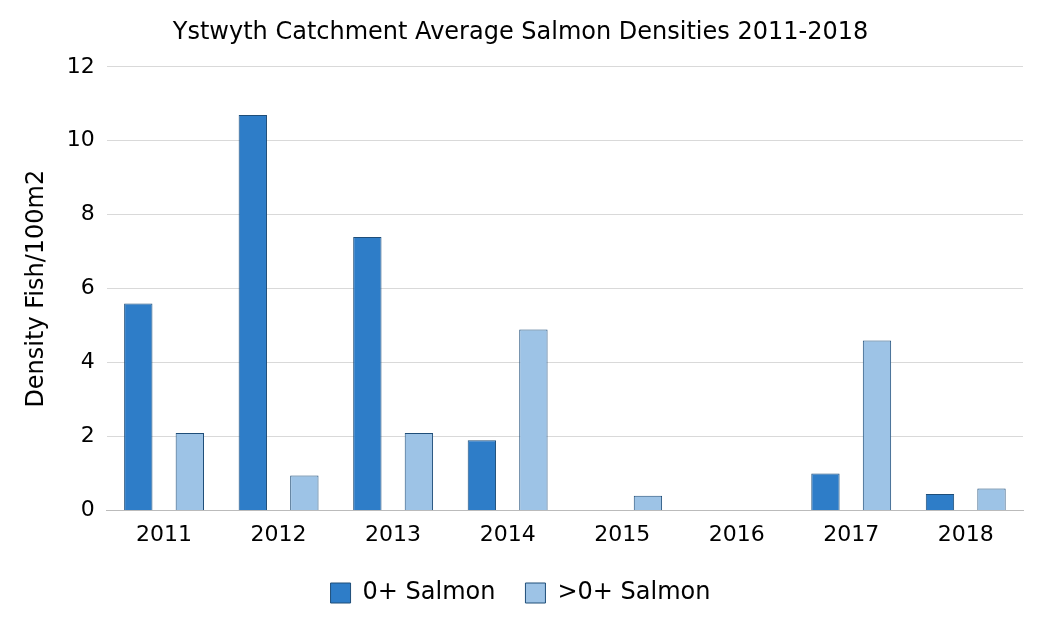 The width and height of the screenshot is (1055, 637). Describe the element at coordinates (429, 591) in the screenshot. I see `legend-label: 0+ Salmon` at that location.